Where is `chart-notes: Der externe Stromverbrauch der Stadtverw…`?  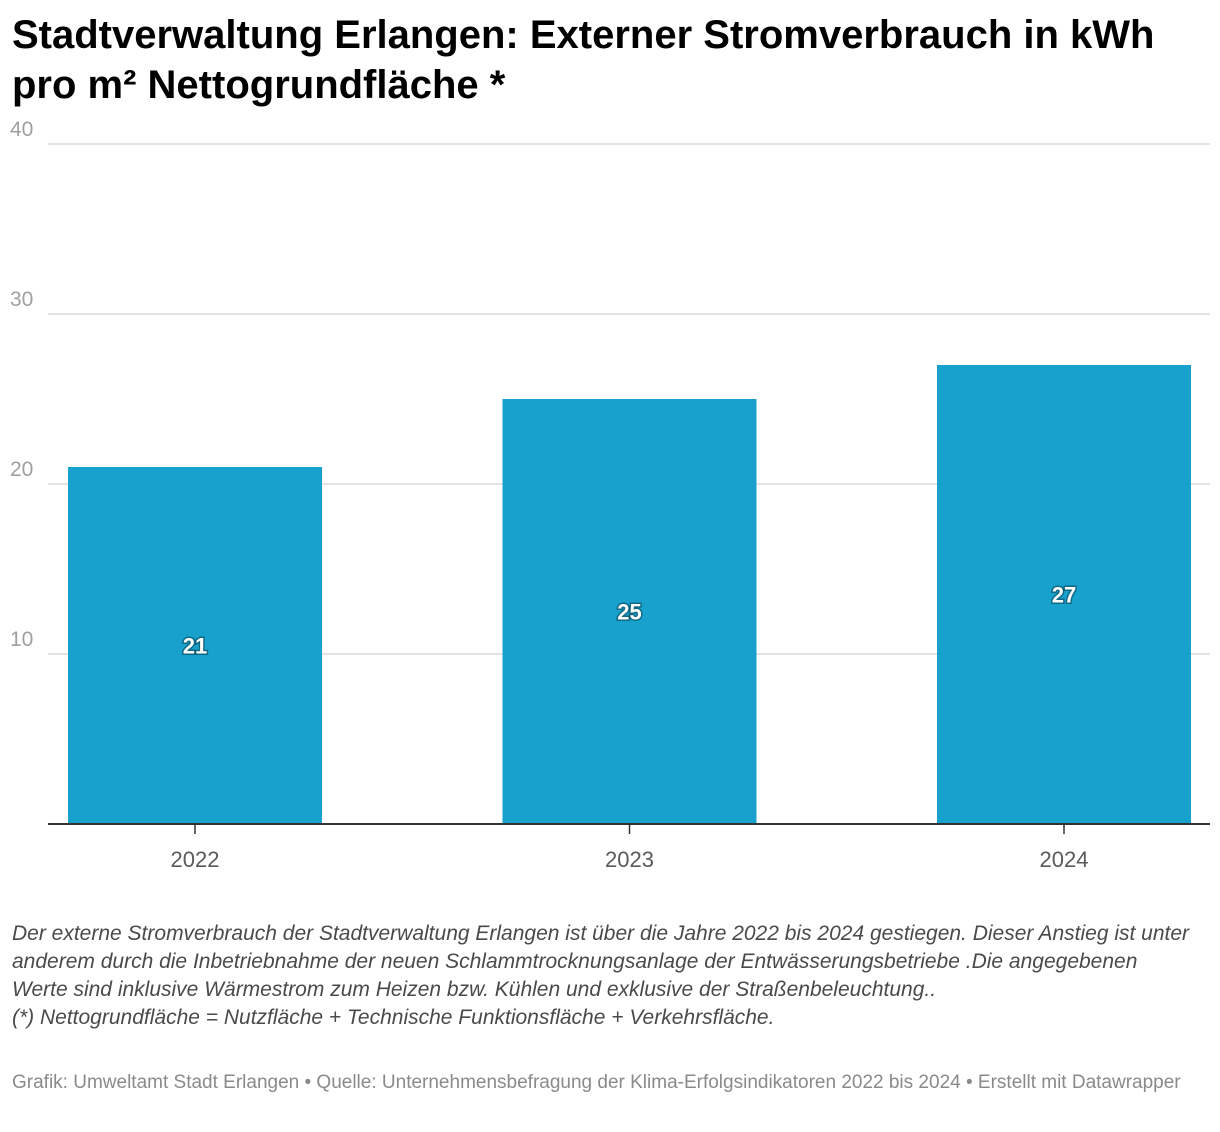 chart-notes: Der externe Stromverbrauch der Stadtverw… is located at coordinates (602, 976).